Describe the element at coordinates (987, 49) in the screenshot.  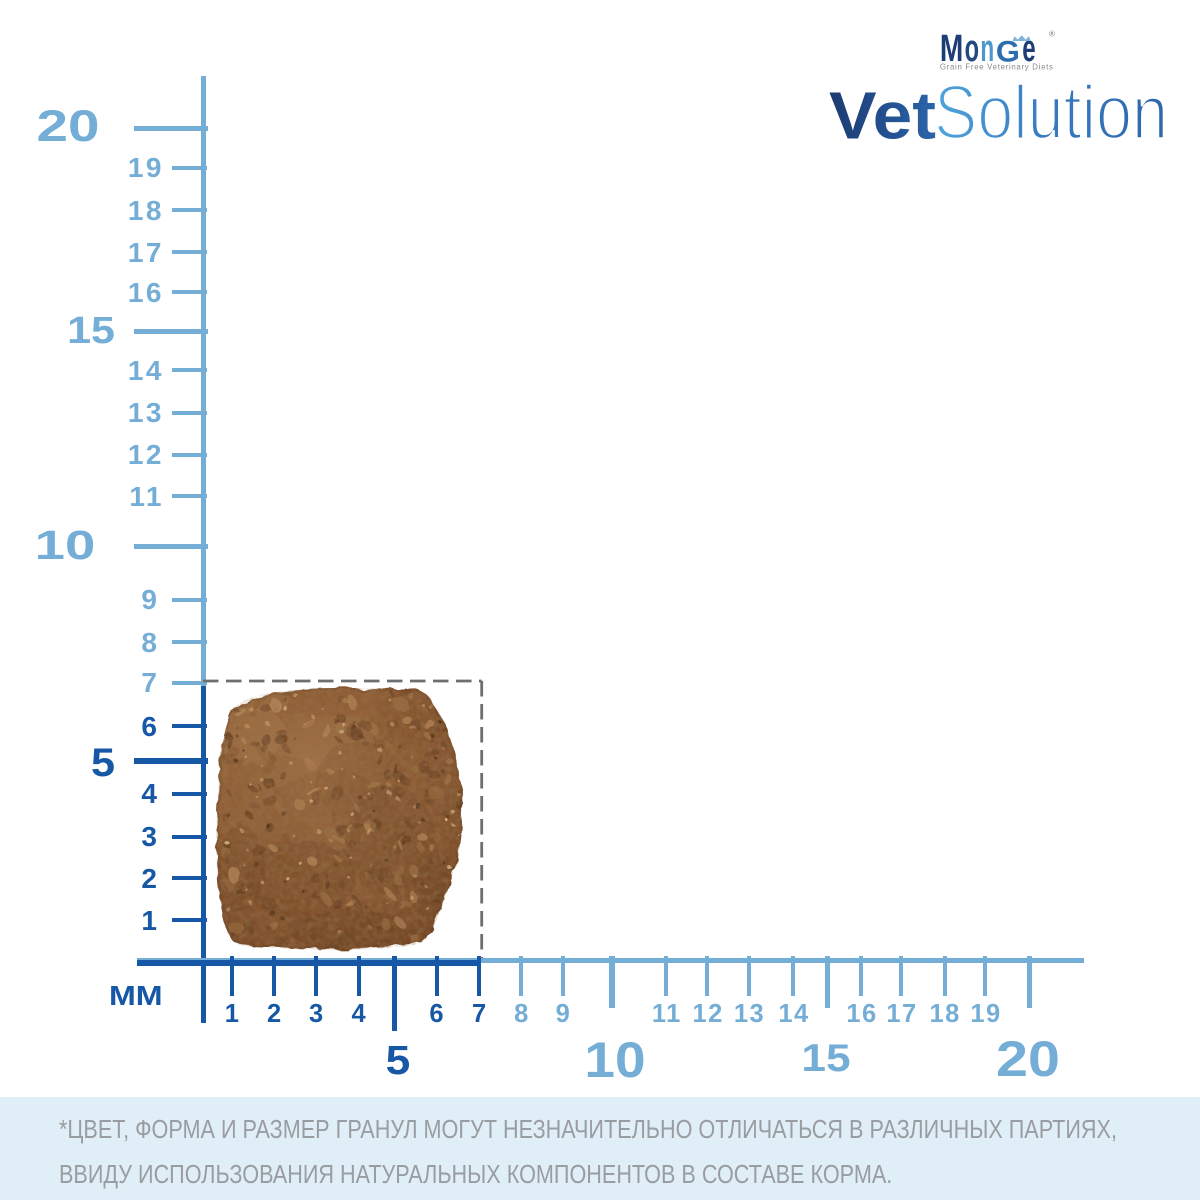
I see `svg-text: n` at that location.